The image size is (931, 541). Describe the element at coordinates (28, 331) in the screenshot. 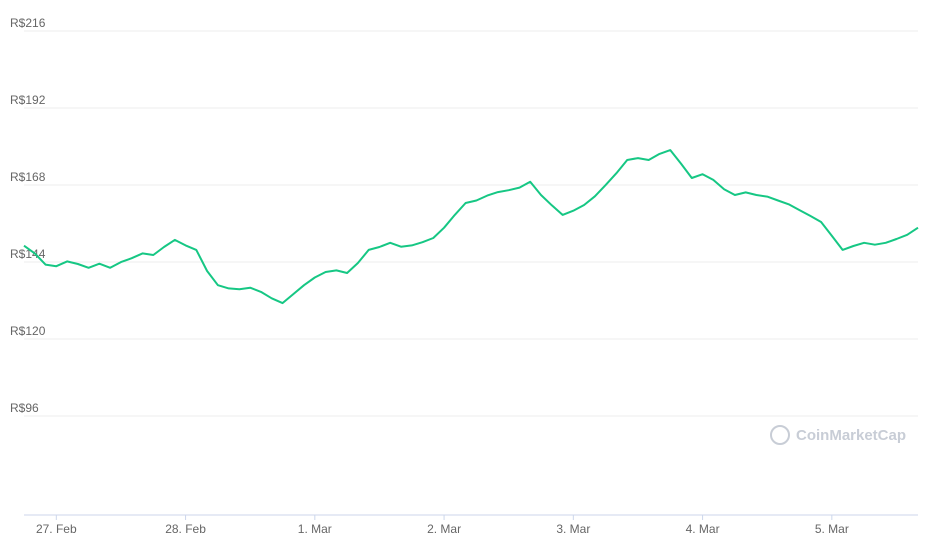

I see `y-tick-label: R$120` at that location.